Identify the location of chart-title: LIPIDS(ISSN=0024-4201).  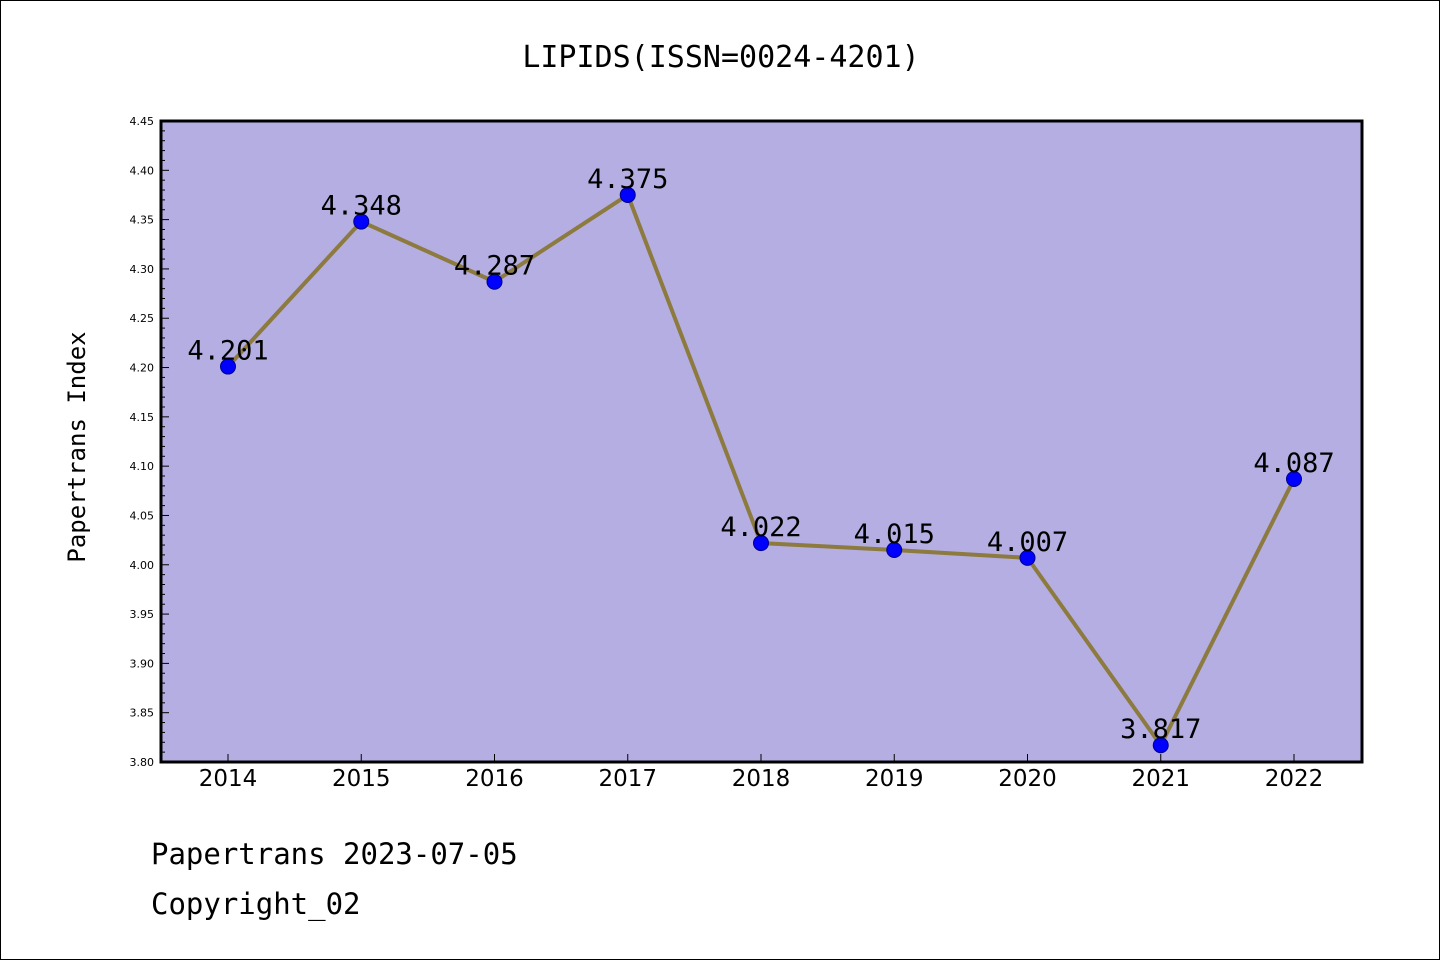
(720, 57).